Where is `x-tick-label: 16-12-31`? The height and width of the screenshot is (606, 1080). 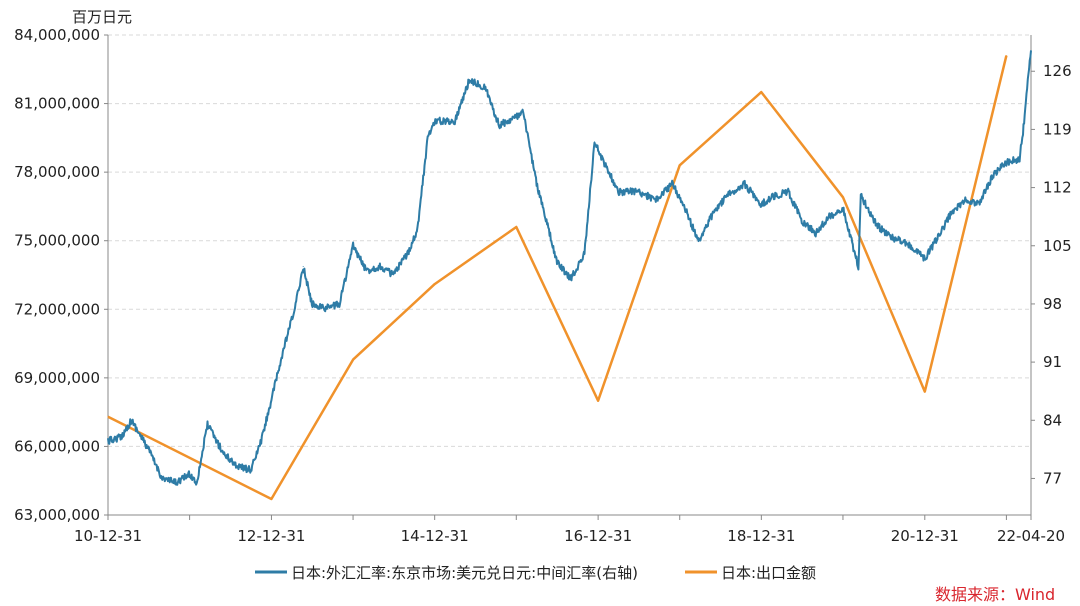
x-tick-label: 16-12-31 is located at coordinates (598, 536).